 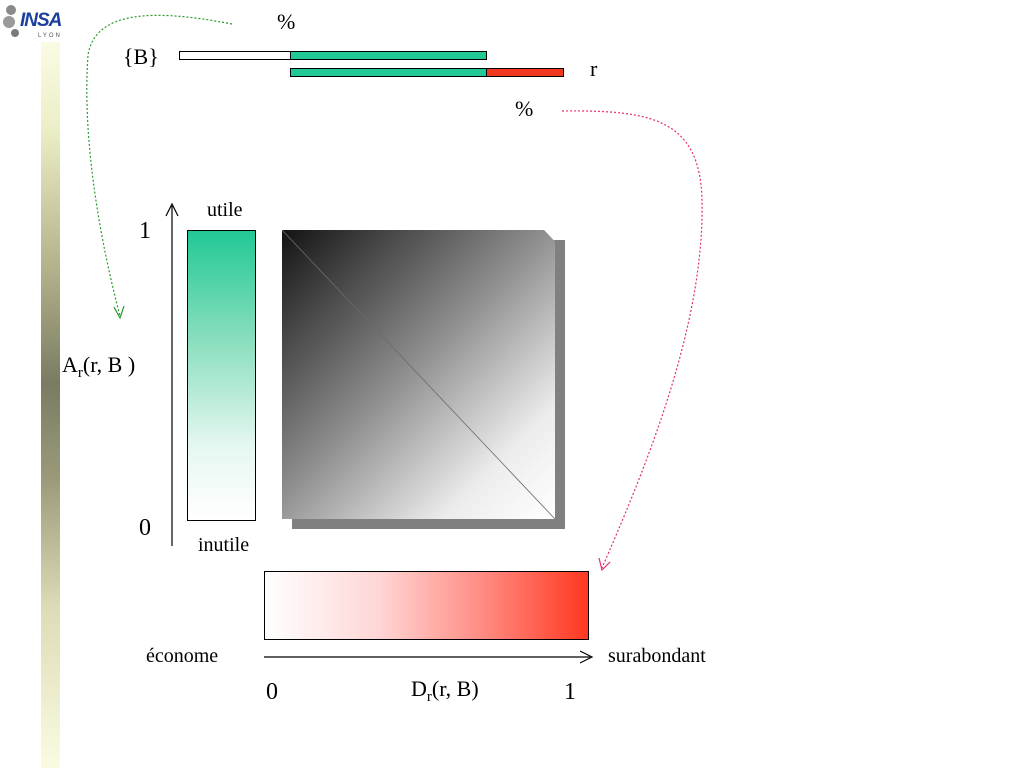 What do you see at coordinates (388, 55) in the screenshot?
I see `set-b-bar-used` at bounding box center [388, 55].